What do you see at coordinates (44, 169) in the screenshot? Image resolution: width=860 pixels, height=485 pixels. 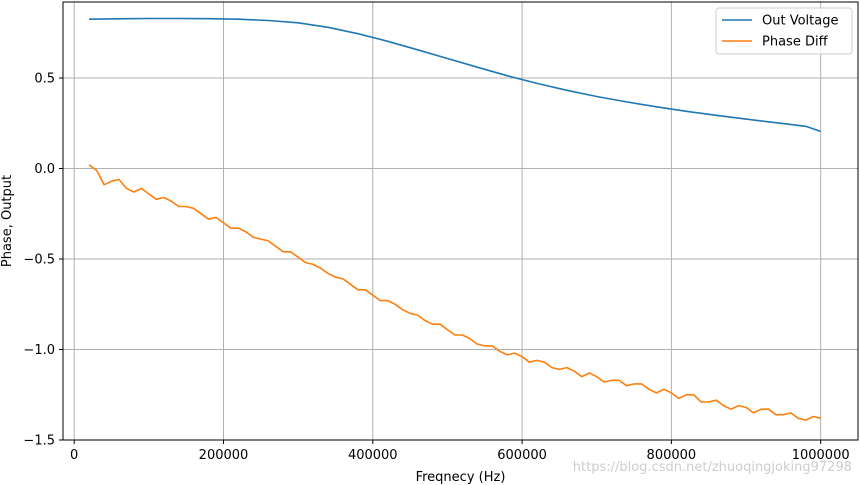 I see `y-tick-label: 0.0` at bounding box center [44, 169].